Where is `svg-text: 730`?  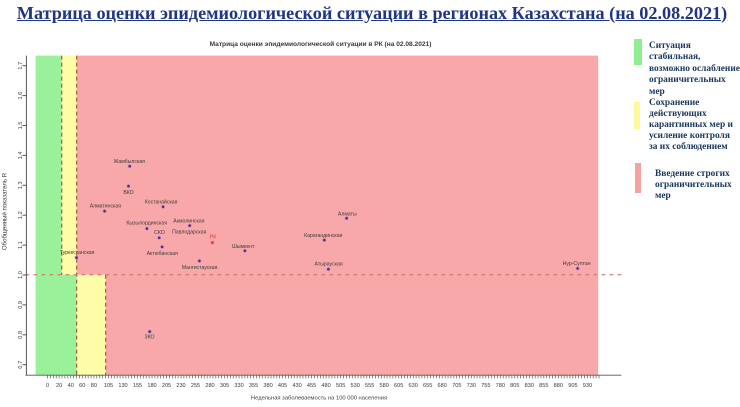 svg-text: 730 is located at coordinates (471, 386).